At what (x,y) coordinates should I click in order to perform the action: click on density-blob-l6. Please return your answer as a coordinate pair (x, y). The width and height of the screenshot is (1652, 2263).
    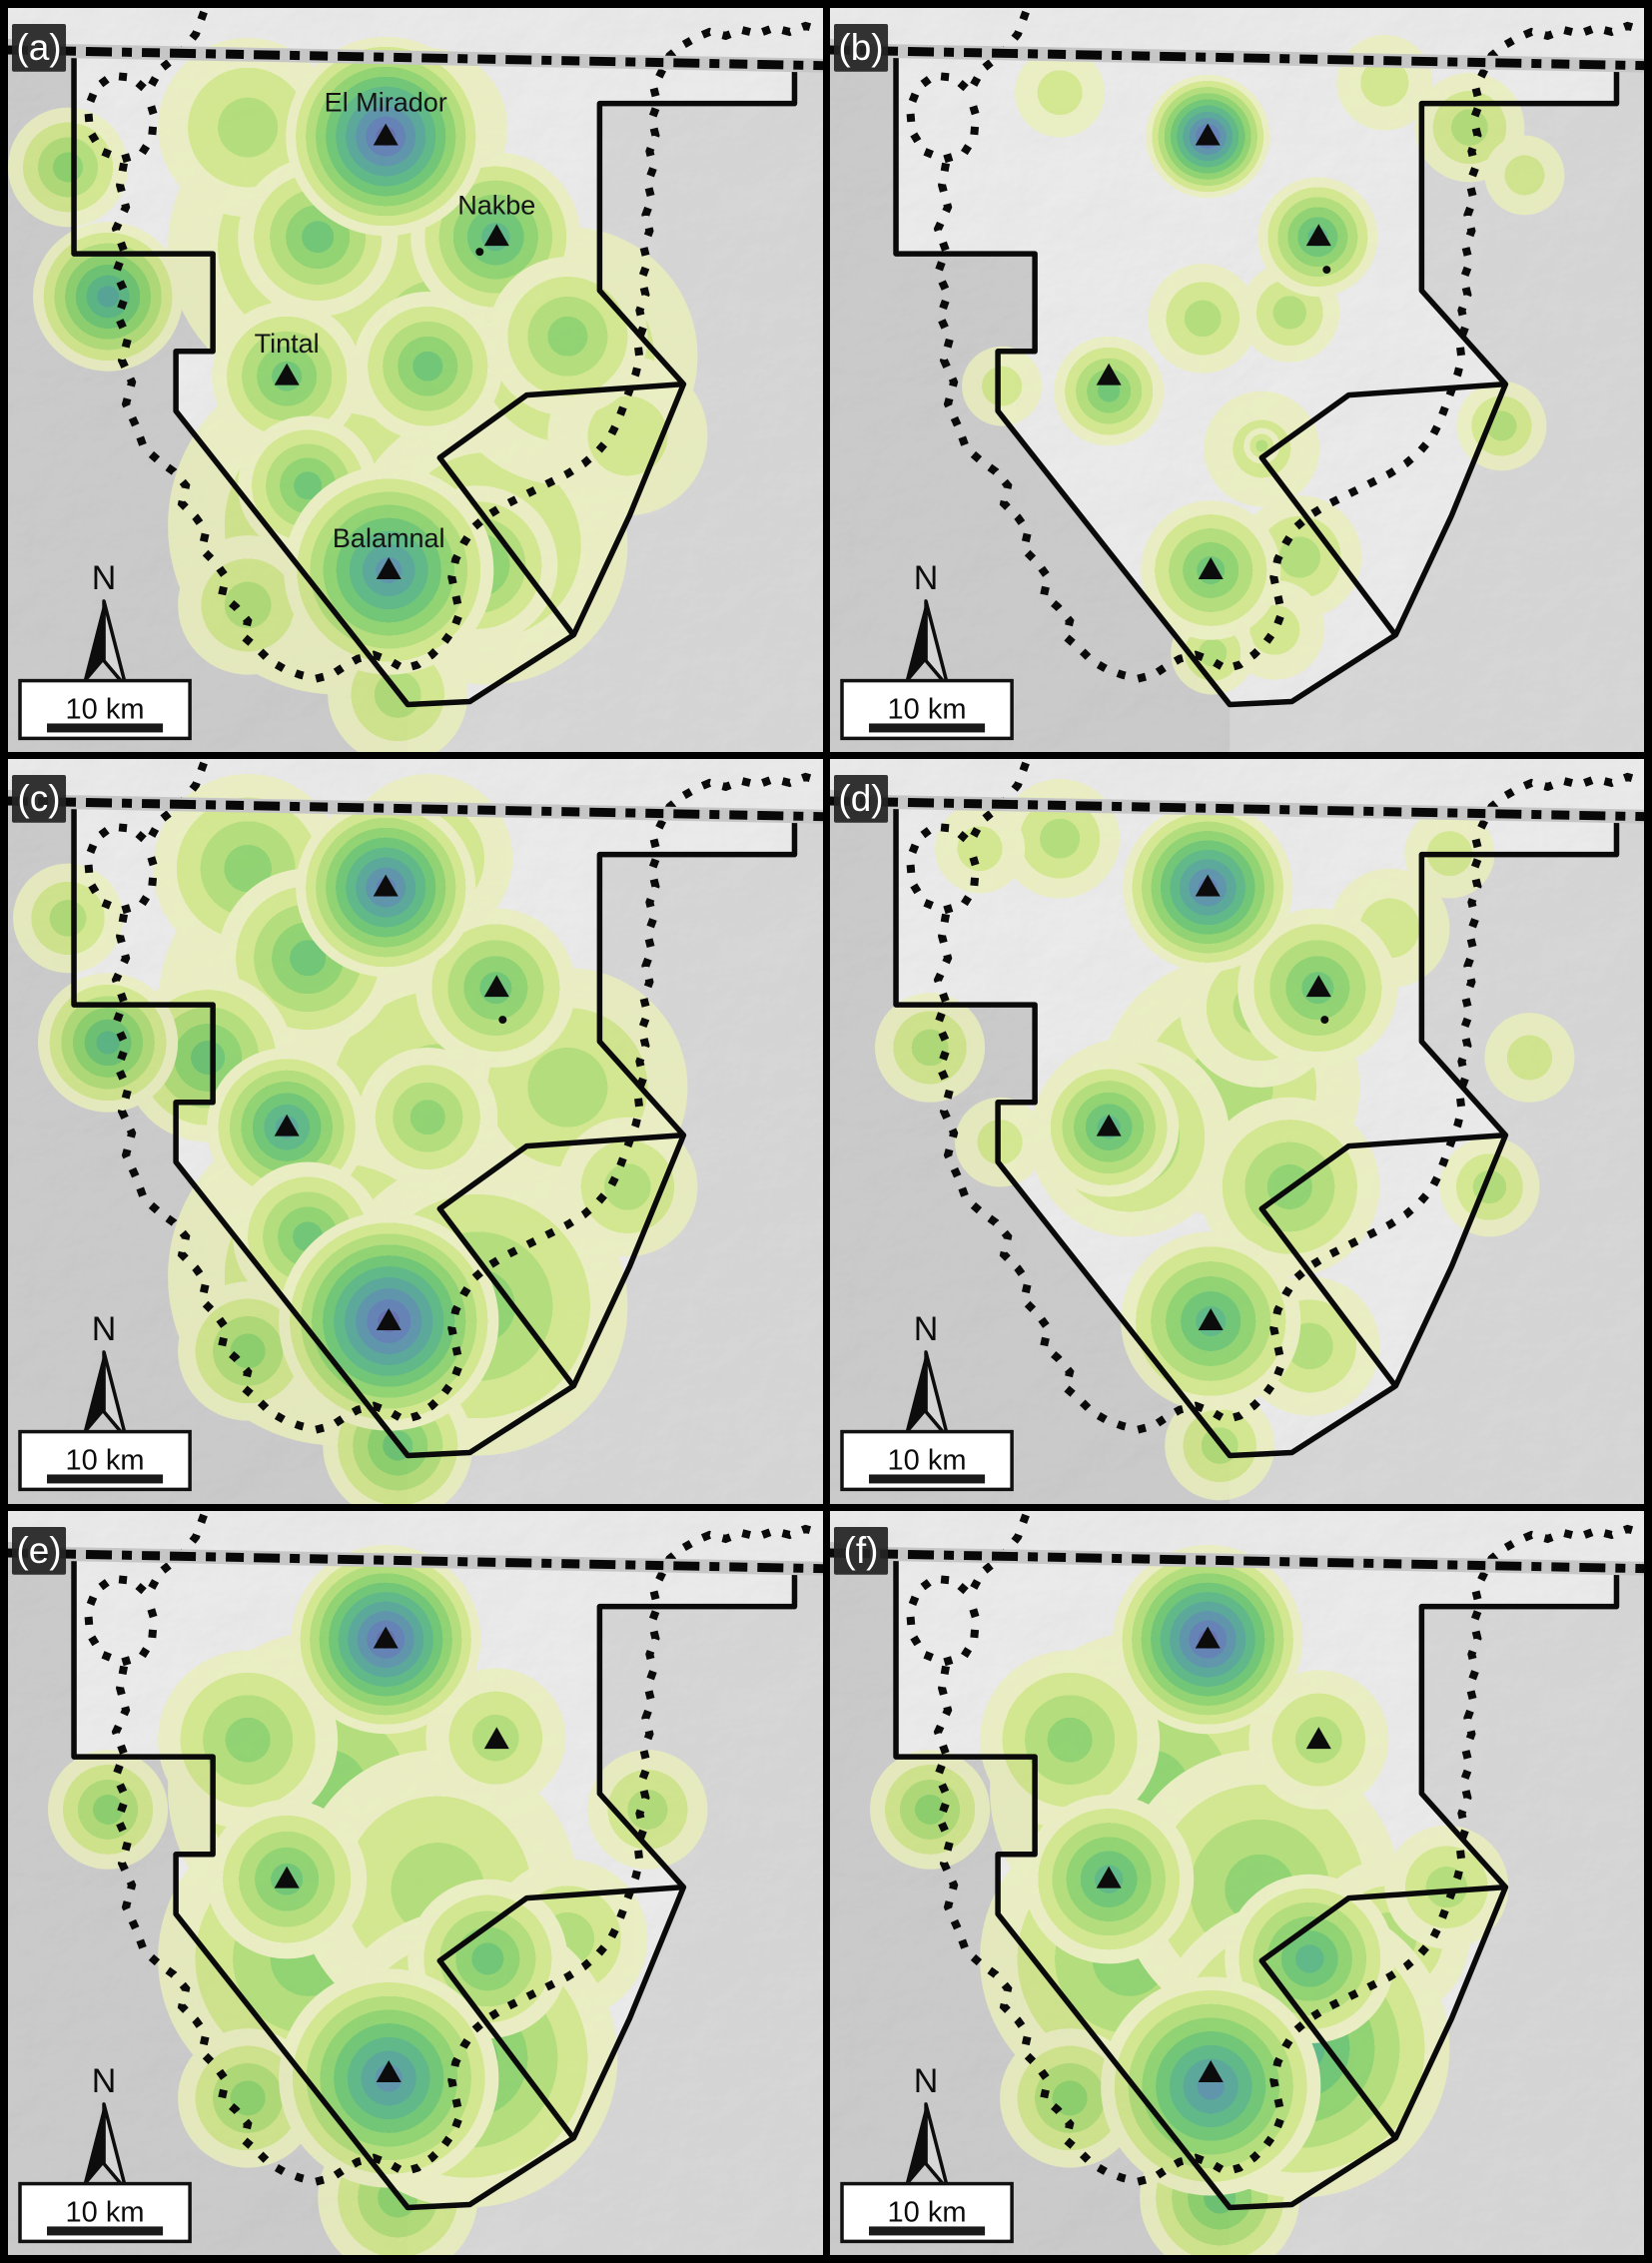
    Looking at the image, I should click on (108, 1043).